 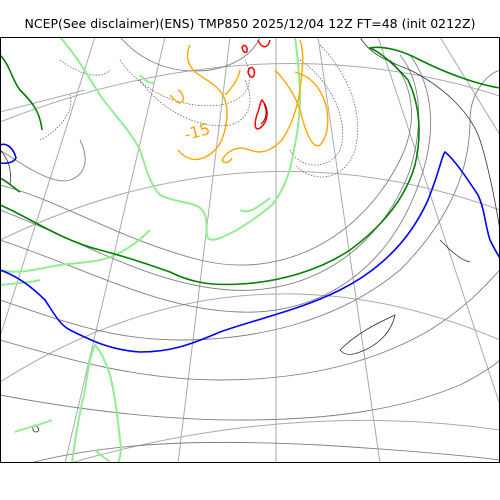 I want to click on isotherm-minus15, so click(x=249, y=101).